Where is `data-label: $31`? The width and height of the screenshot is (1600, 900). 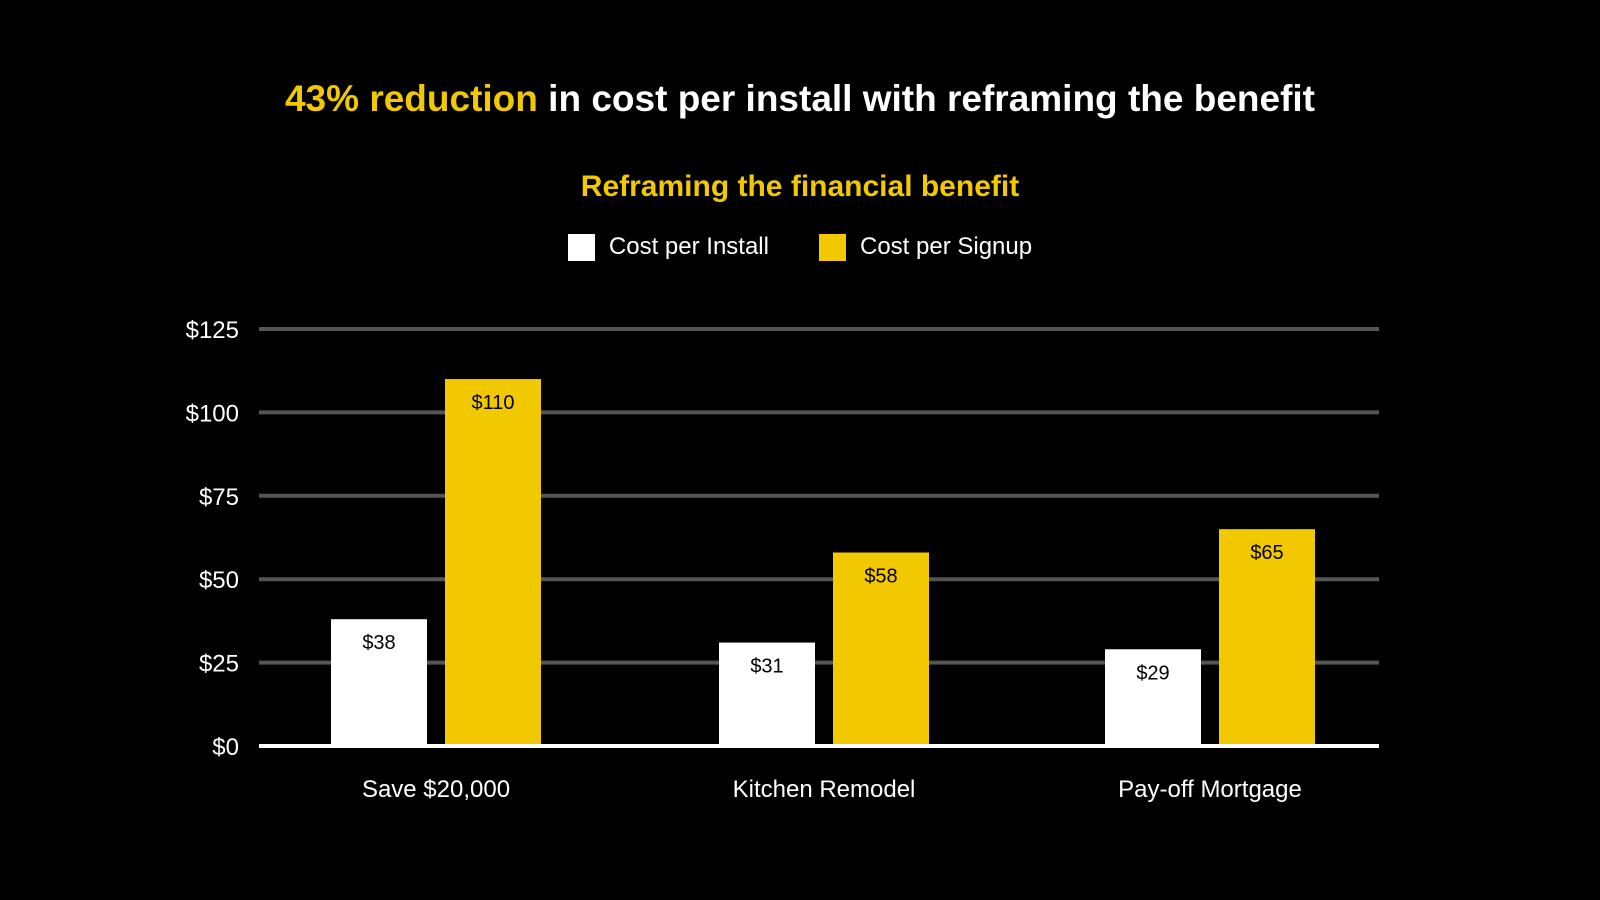
data-label: $31 is located at coordinates (766, 667).